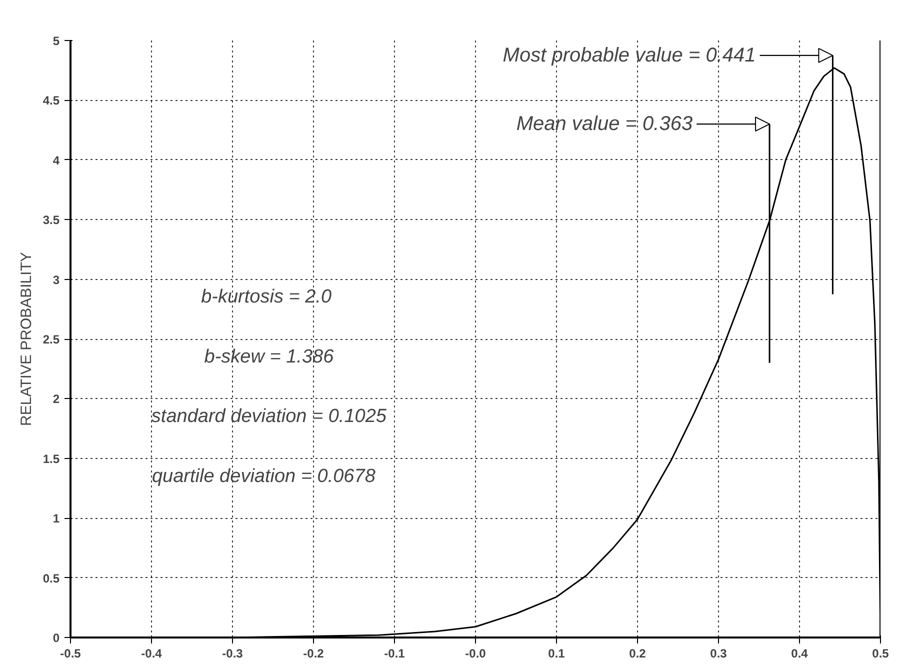 The image size is (912, 672). I want to click on annotation: standard deviation = 0.1025, so click(269, 417).